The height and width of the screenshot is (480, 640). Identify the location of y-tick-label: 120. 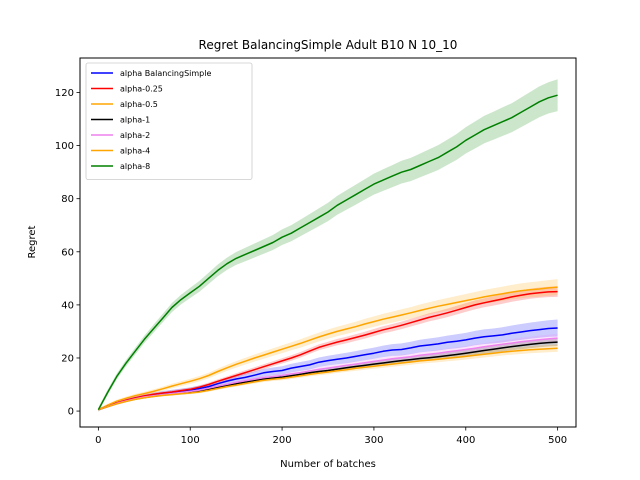
(64, 93).